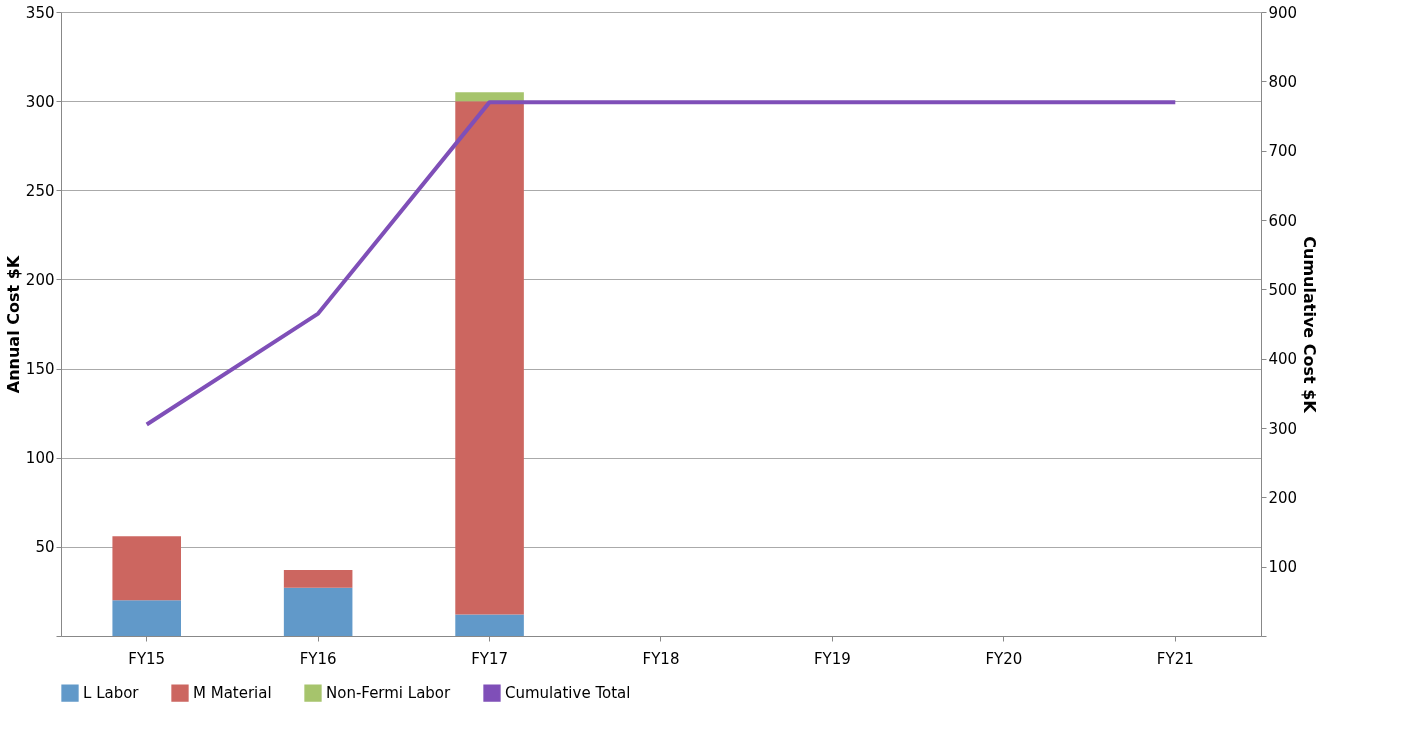 The image size is (1418, 750). Describe the element at coordinates (832, 658) in the screenshot. I see `x-tick-label: FY19` at that location.